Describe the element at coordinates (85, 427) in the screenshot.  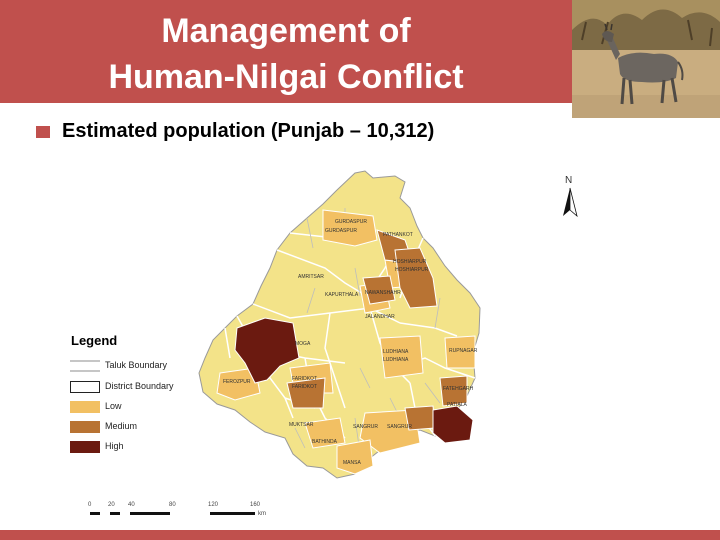
I see `medium-swatch` at that location.